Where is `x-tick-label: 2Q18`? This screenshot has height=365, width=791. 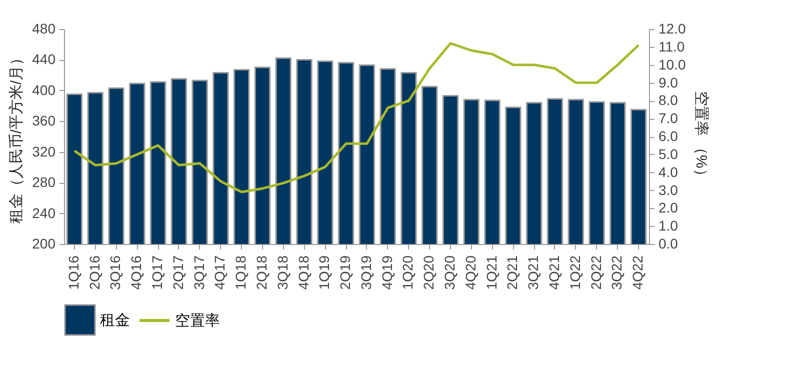
x-tick-label: 2Q18 is located at coordinates (261, 272).